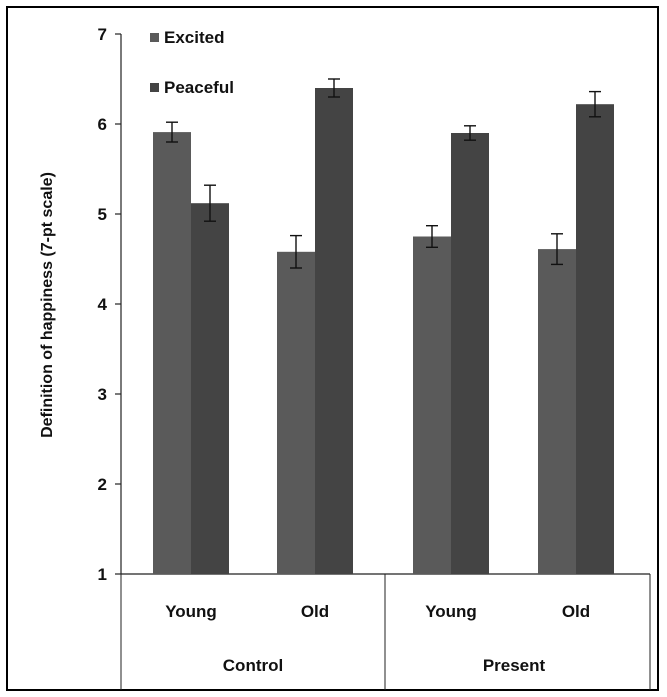  What do you see at coordinates (514, 665) in the screenshot?
I see `group-label: Present` at bounding box center [514, 665].